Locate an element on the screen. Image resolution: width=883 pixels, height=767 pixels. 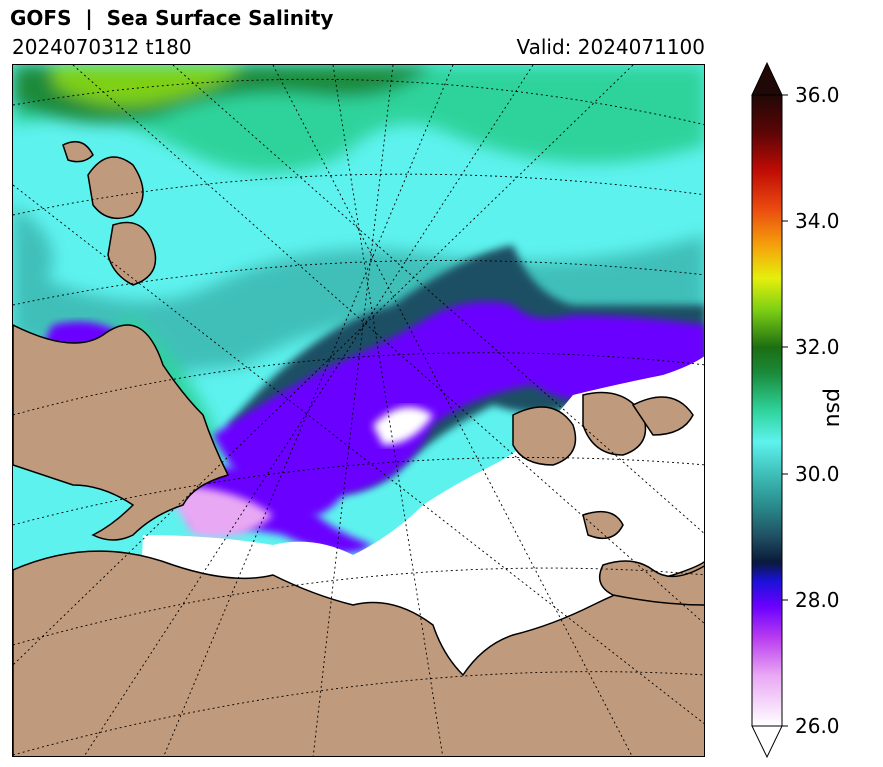
colorbar is located at coordinates (769, 410).